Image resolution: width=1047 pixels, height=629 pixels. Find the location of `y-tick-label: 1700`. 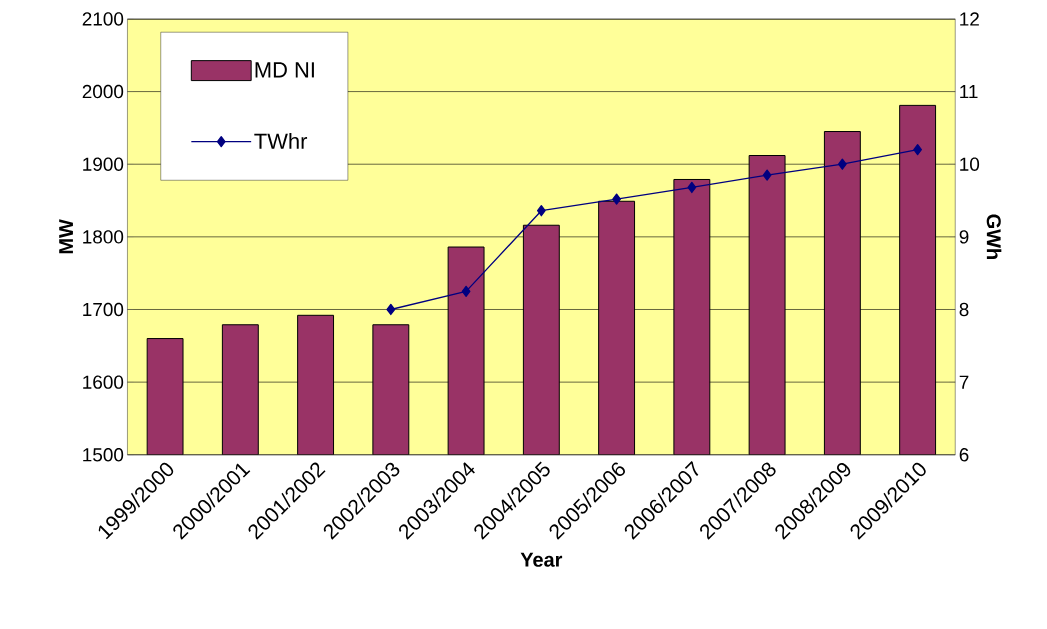

y-tick-label: 1700 is located at coordinates (103, 309).